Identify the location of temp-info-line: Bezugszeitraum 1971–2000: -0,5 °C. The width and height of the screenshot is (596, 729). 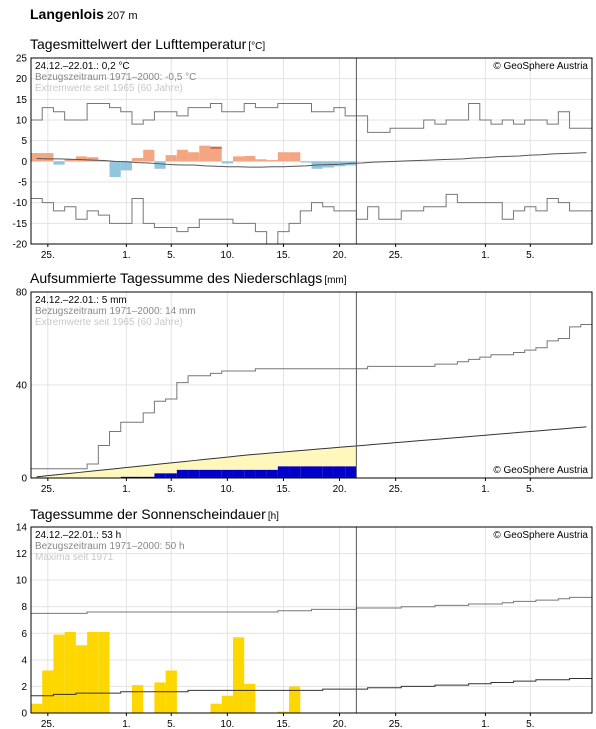
(115, 77).